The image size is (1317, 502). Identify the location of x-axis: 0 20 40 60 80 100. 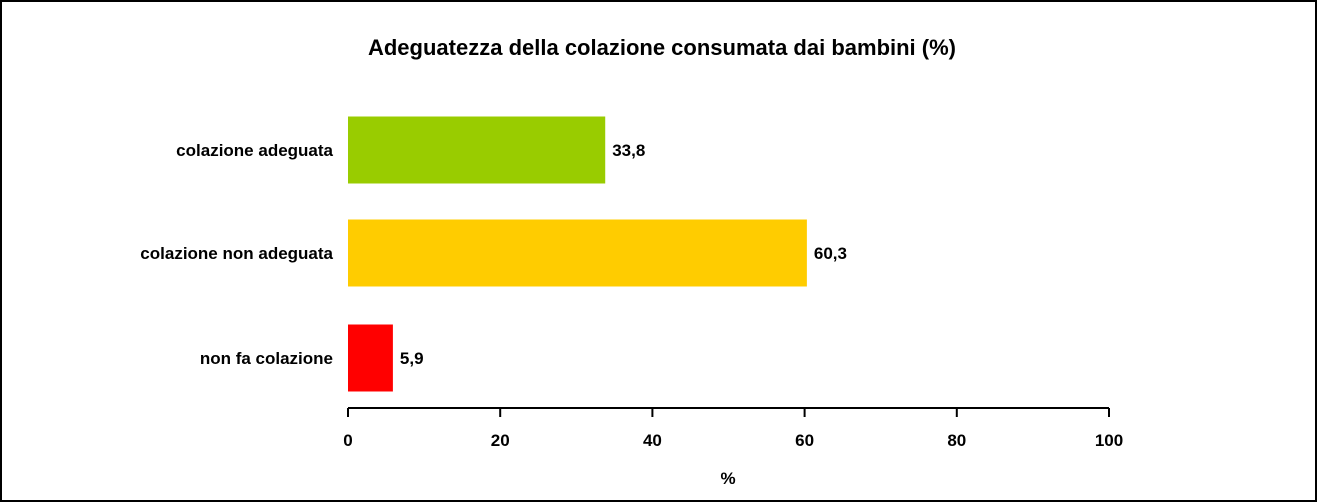
(733, 428).